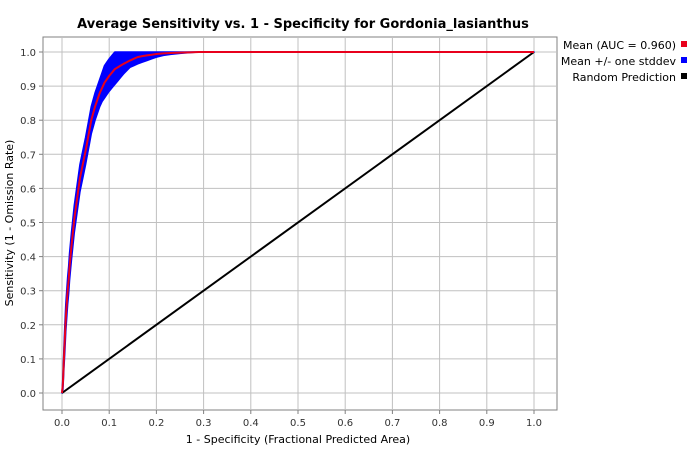 The height and width of the screenshot is (454, 700). What do you see at coordinates (62, 423) in the screenshot?
I see `x-tick-label: 0.0` at bounding box center [62, 423].